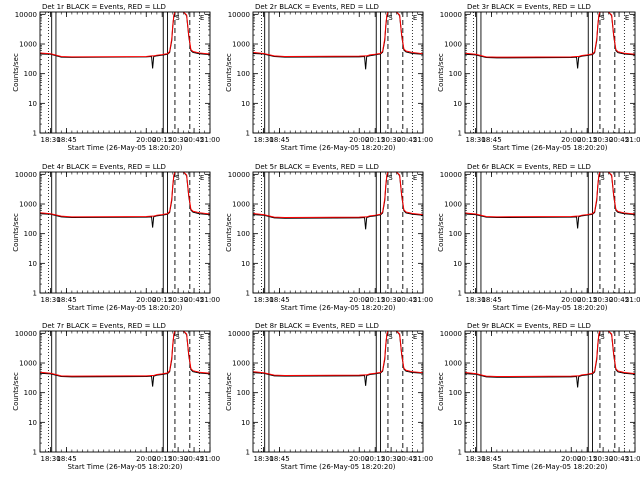 The height and width of the screenshot is (480, 640). I want to click on chart-title: Det 9r BLACK = Events, RED = LLD, so click(529, 326).